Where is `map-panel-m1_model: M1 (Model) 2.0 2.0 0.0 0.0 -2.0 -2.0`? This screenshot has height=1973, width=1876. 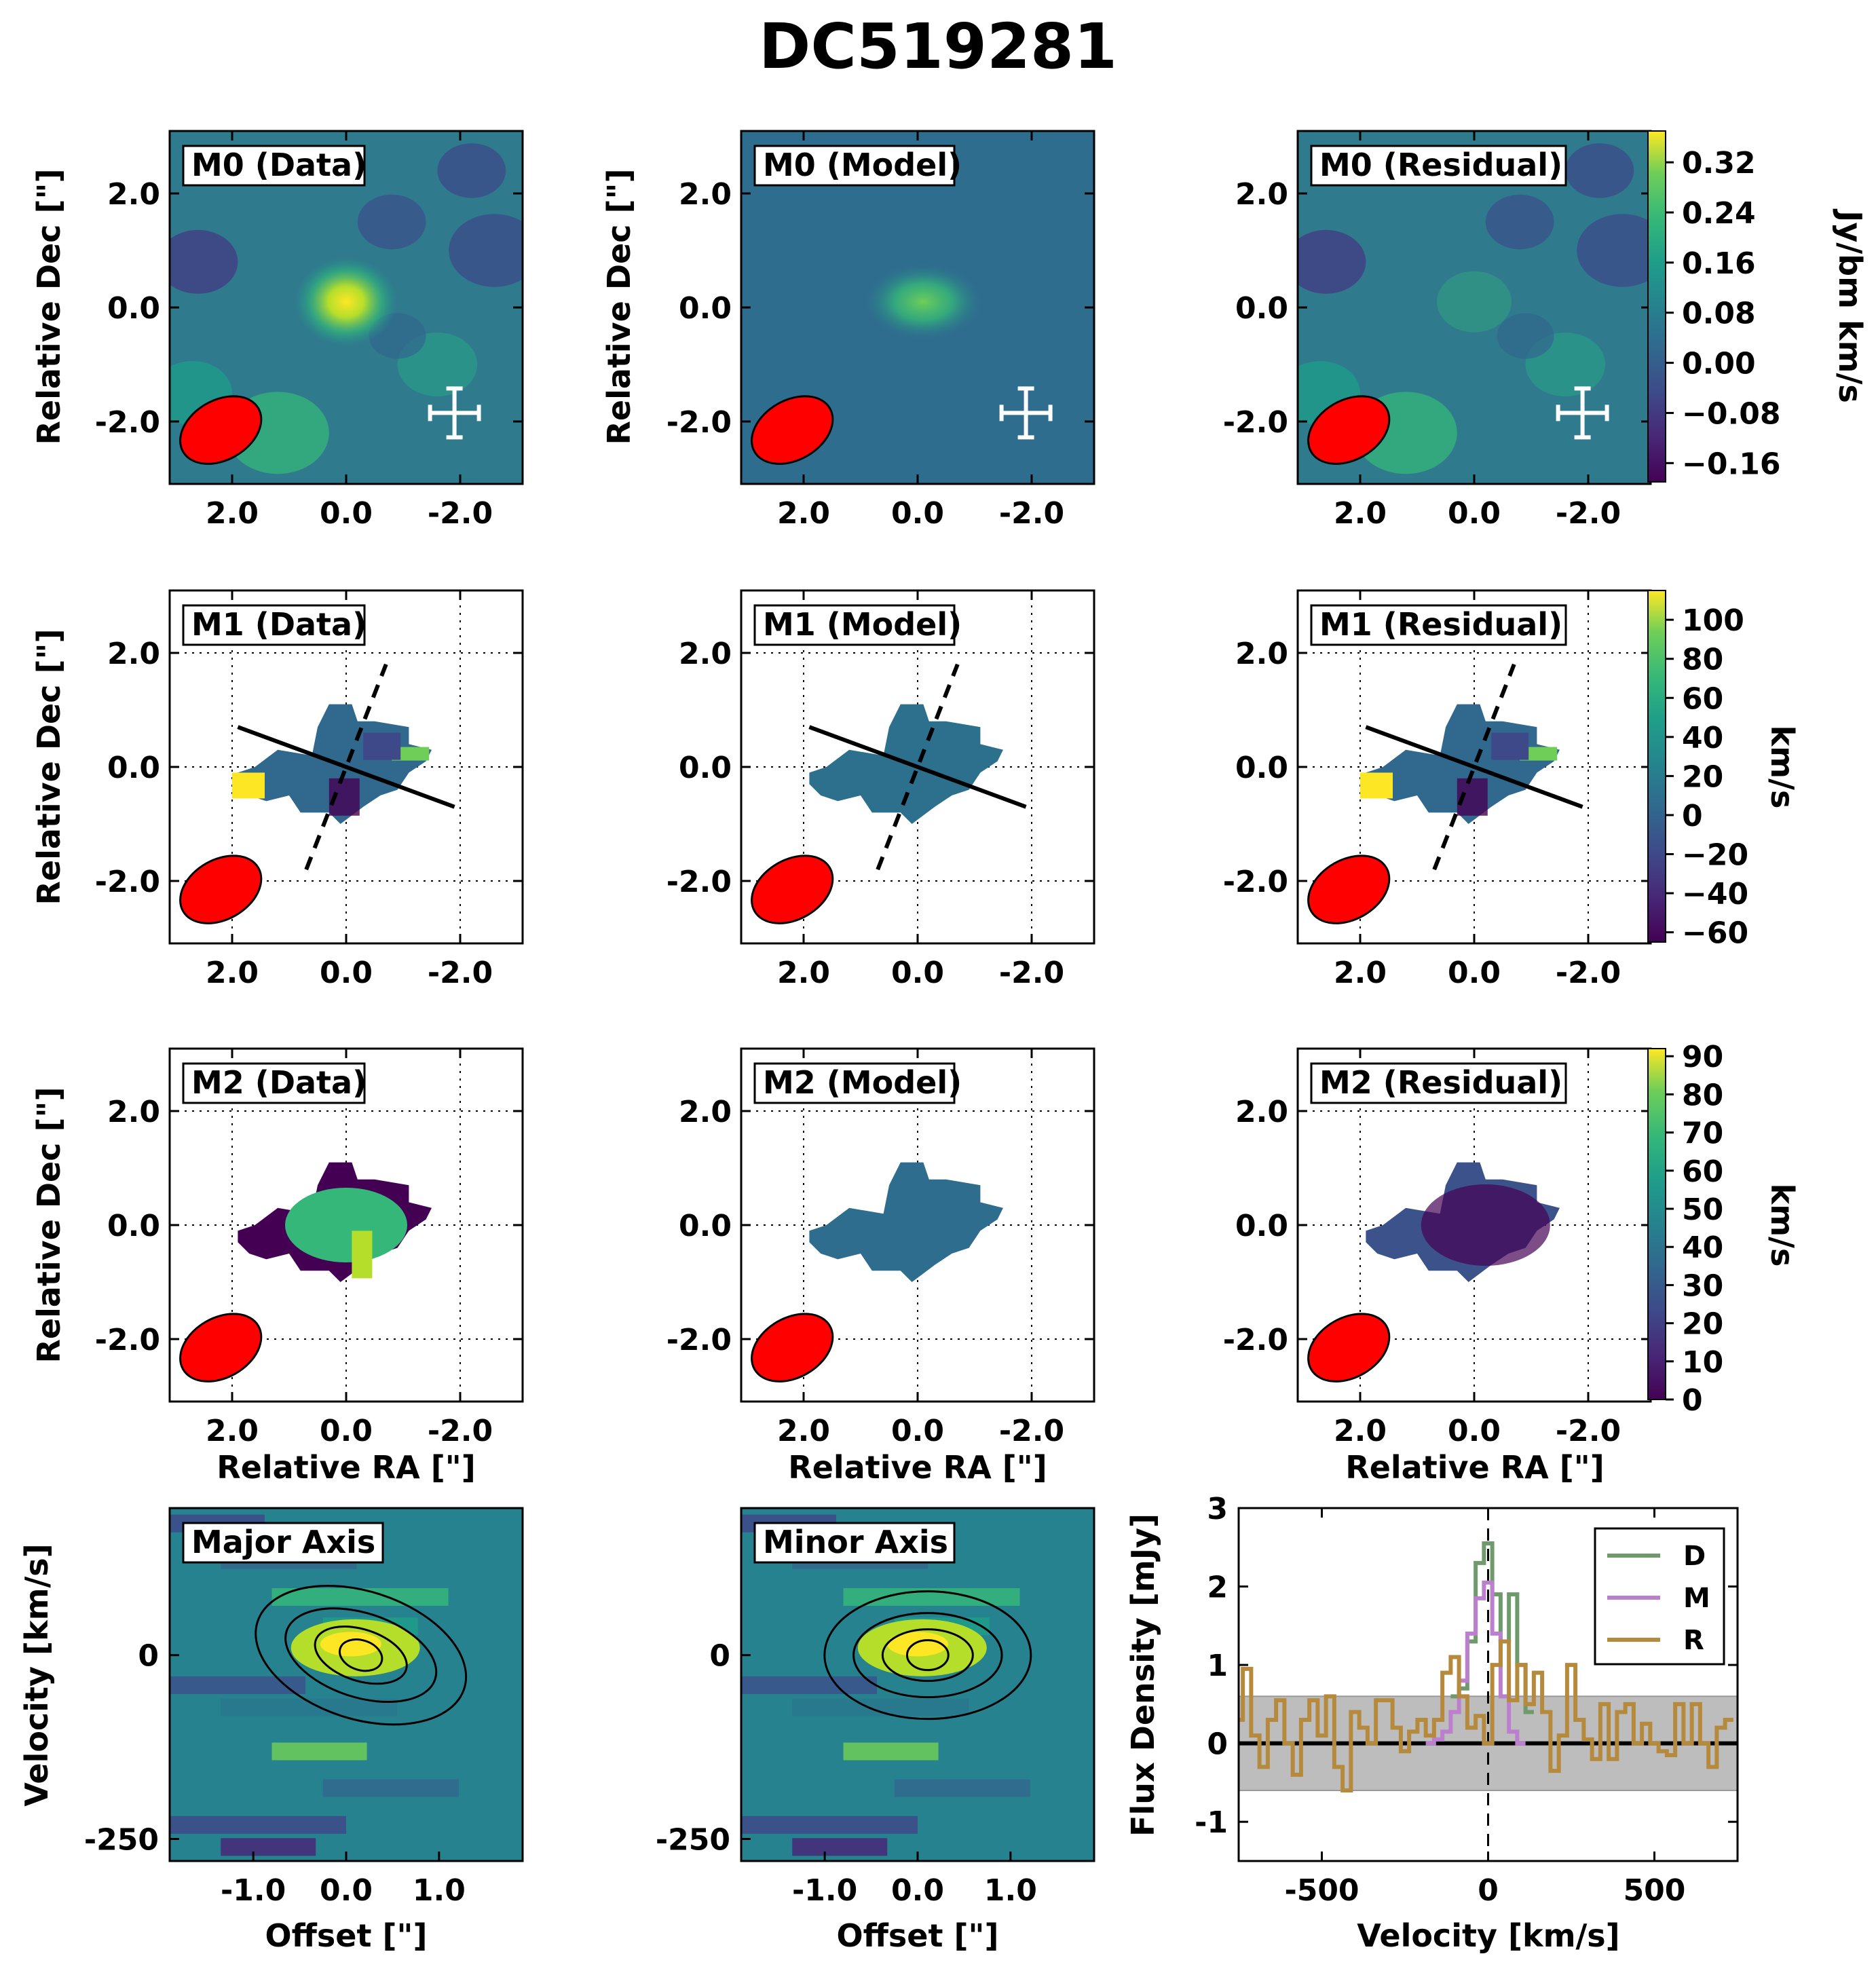
map-panel-m1_model: M1 (Model) 2.0 2.0 0.0 0.0 -2.0 -2.0 is located at coordinates (881, 789).